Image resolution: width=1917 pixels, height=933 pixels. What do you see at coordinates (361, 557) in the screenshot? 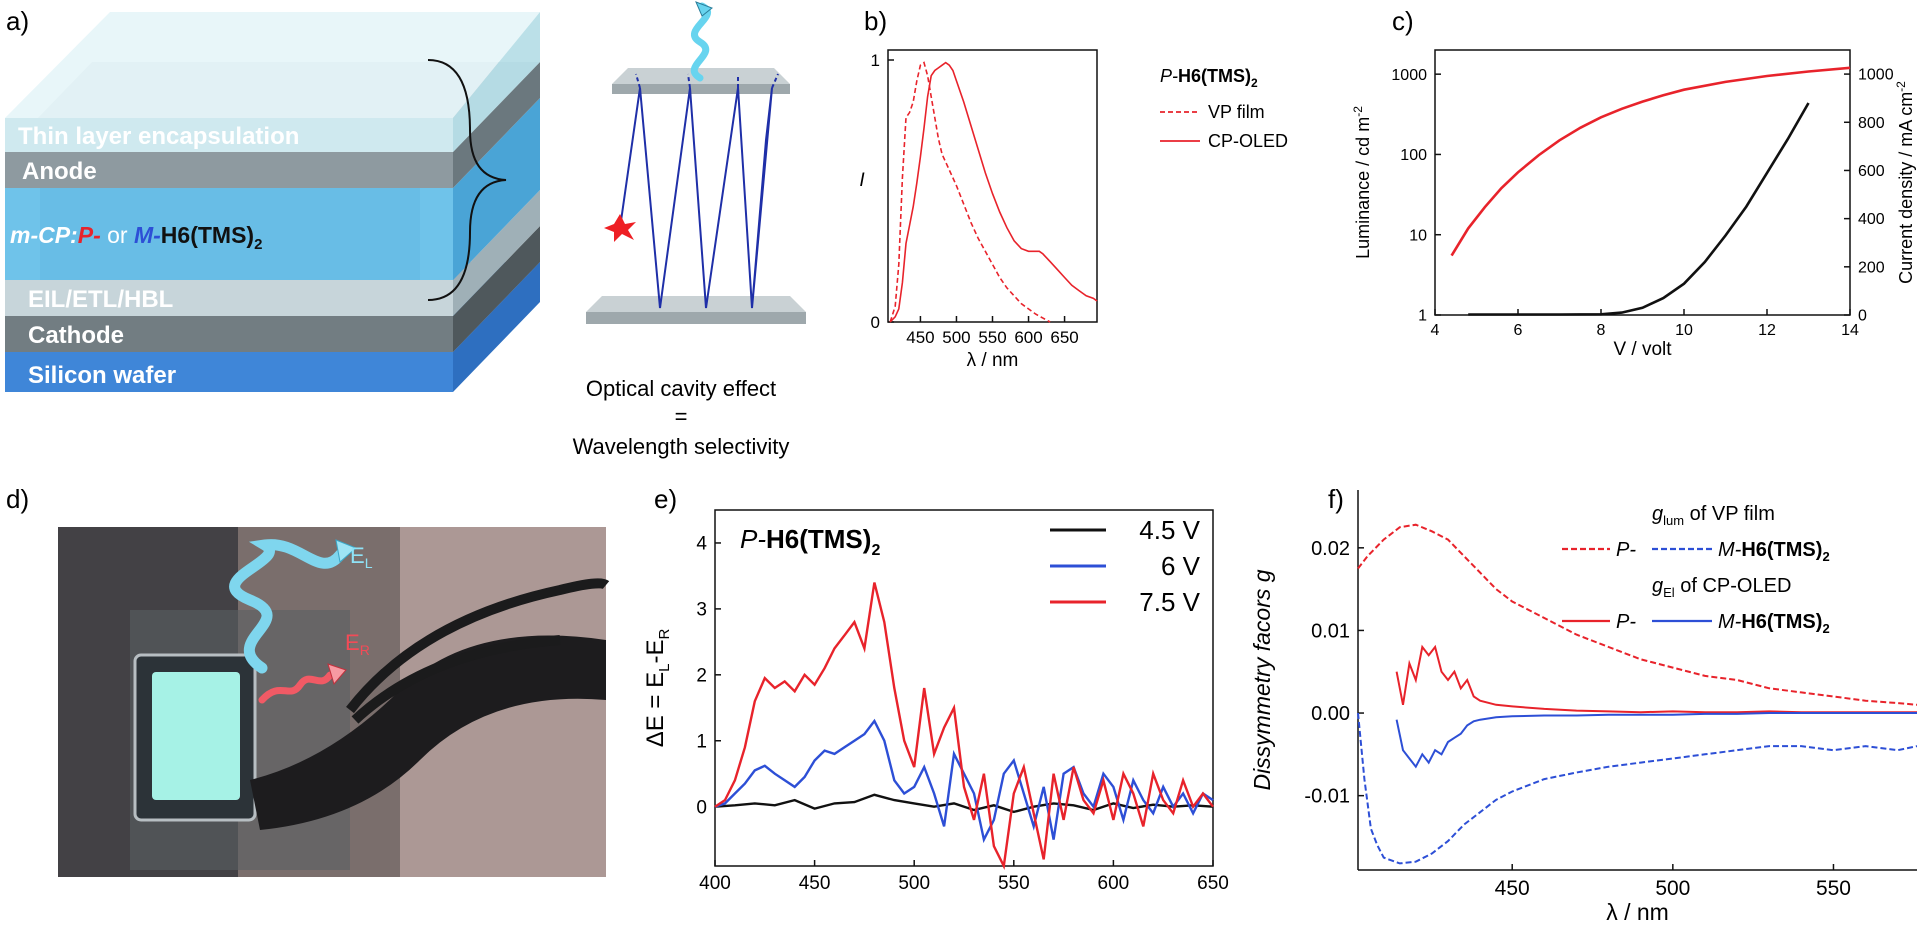
I see `el-label: EL` at bounding box center [361, 557].